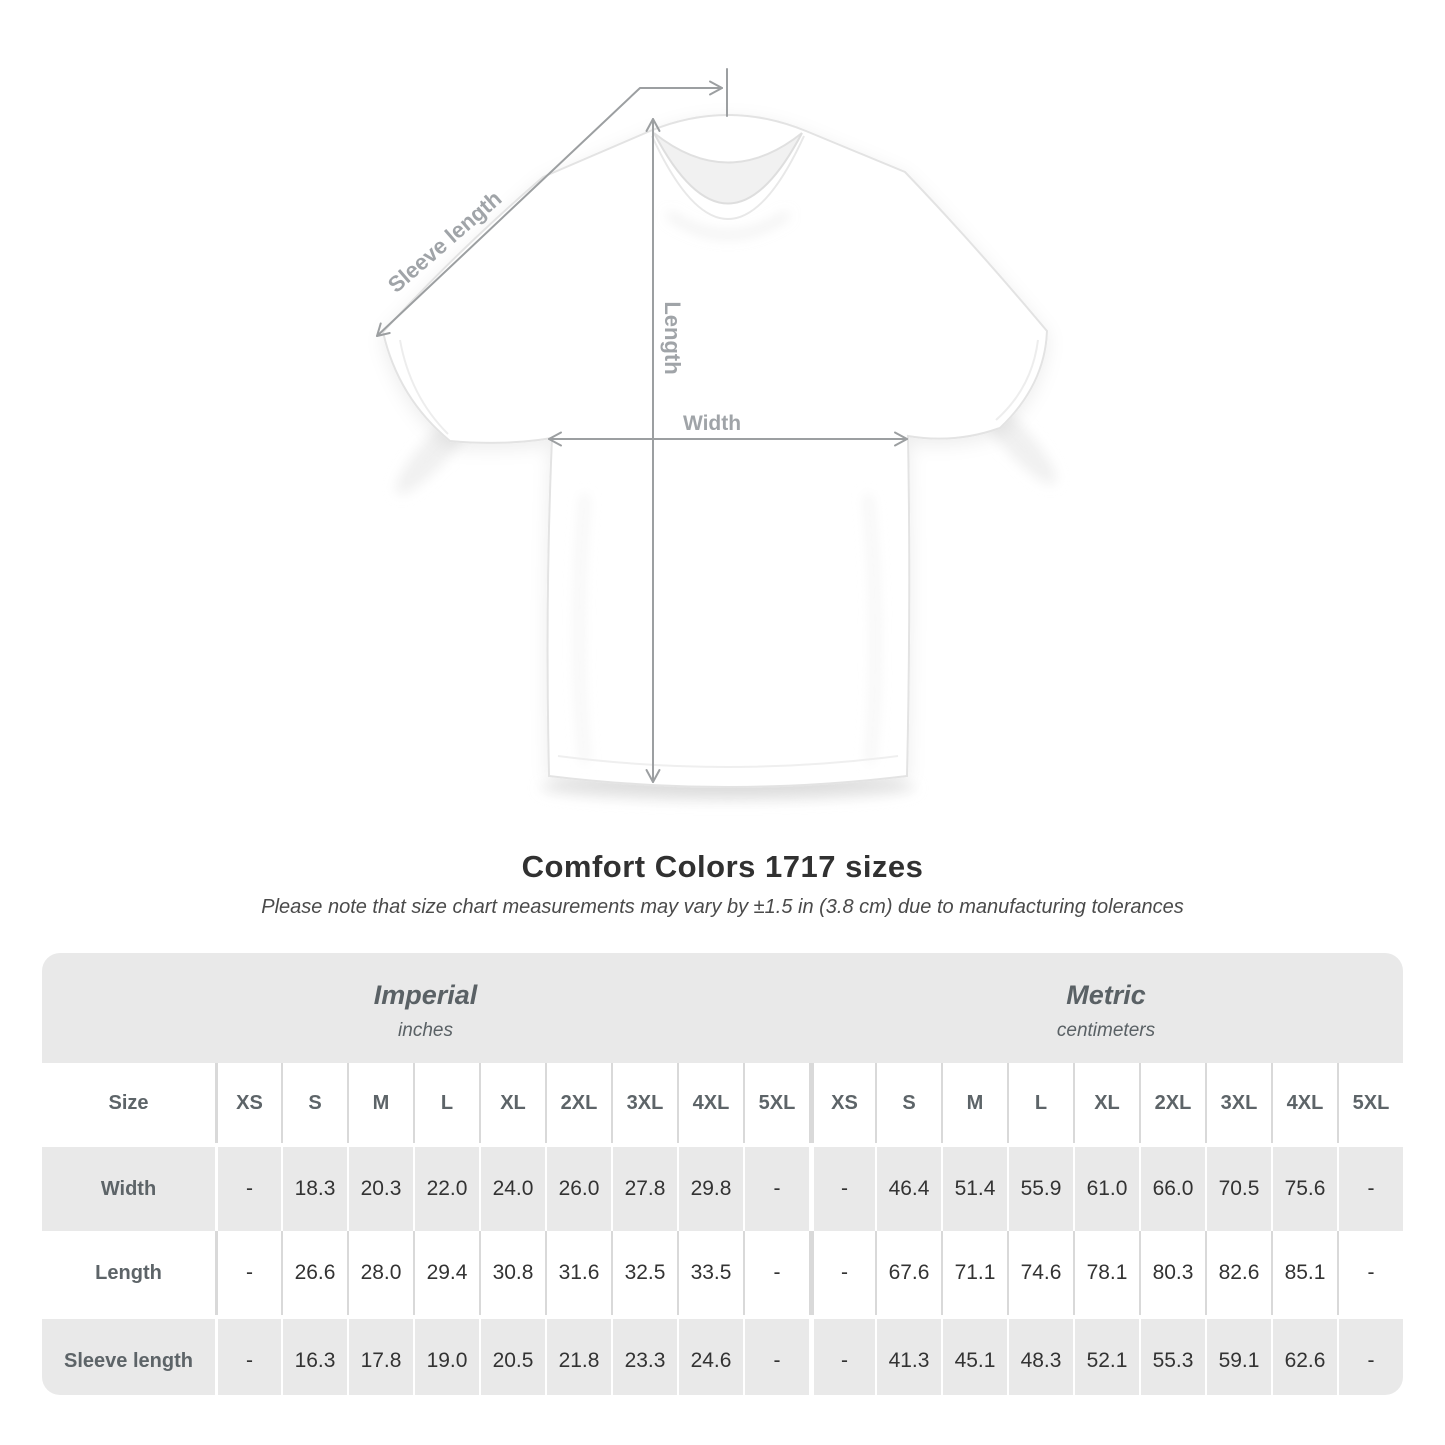 The width and height of the screenshot is (1445, 1445). What do you see at coordinates (512, 1187) in the screenshot?
I see `value-cell: 24.0` at bounding box center [512, 1187].